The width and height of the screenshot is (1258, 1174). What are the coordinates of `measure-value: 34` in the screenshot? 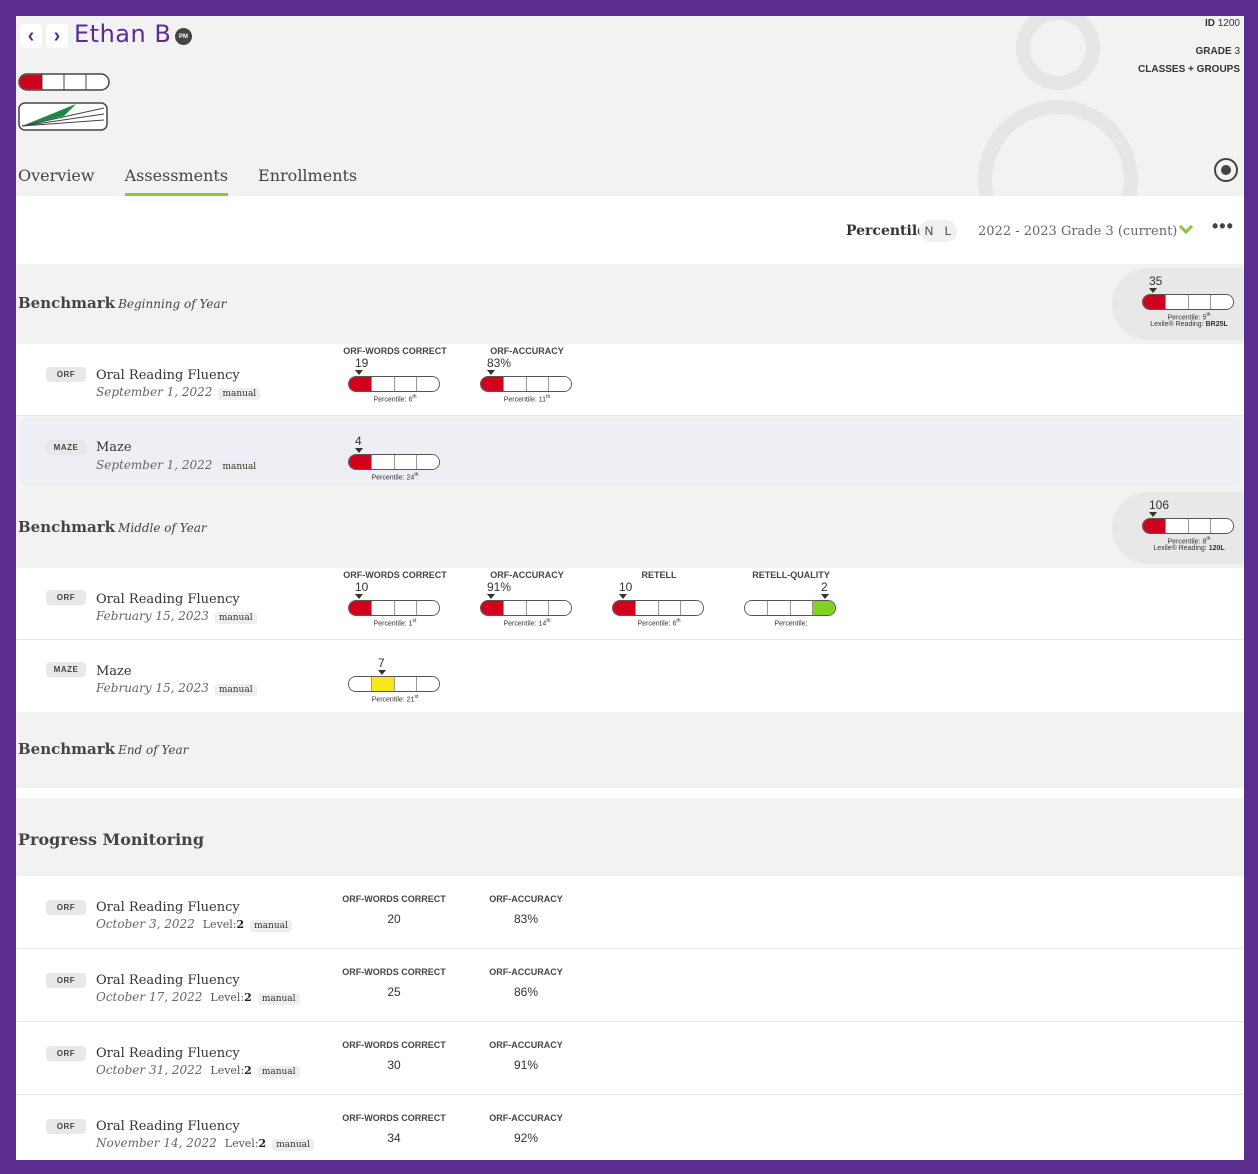 It's located at (394, 1138).